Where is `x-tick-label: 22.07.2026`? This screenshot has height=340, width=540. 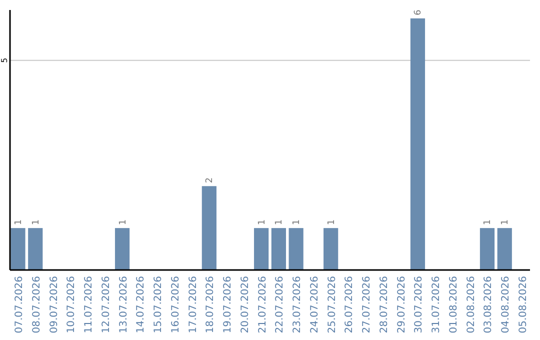 x-tick-label: 22.07.2026 is located at coordinates (280, 305).